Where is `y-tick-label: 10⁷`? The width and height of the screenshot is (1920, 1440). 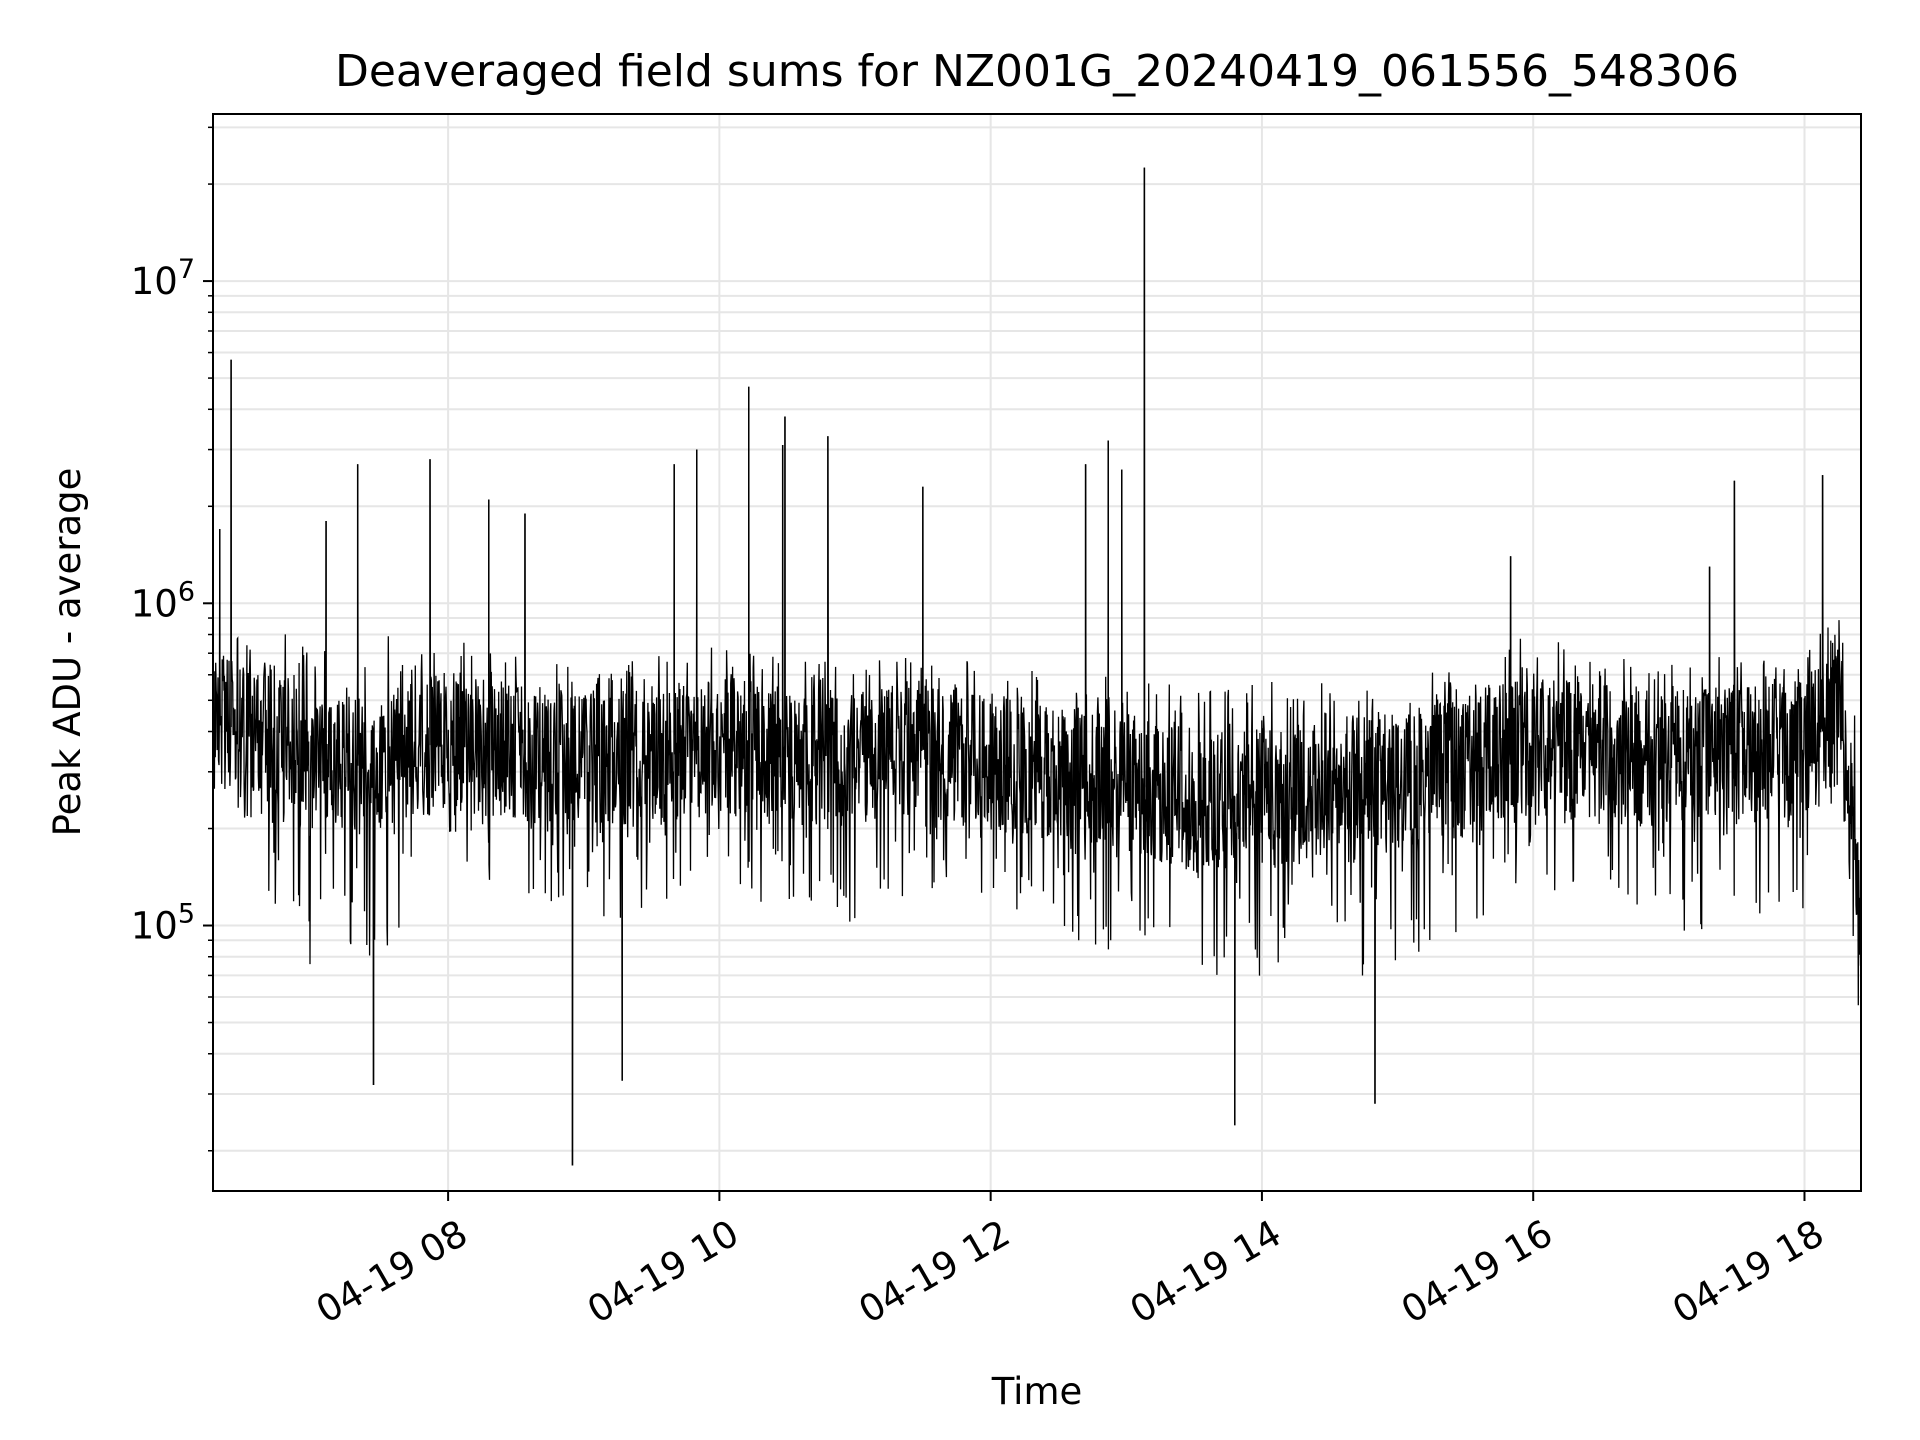 y-tick-label: 10⁷ is located at coordinates (163, 278).